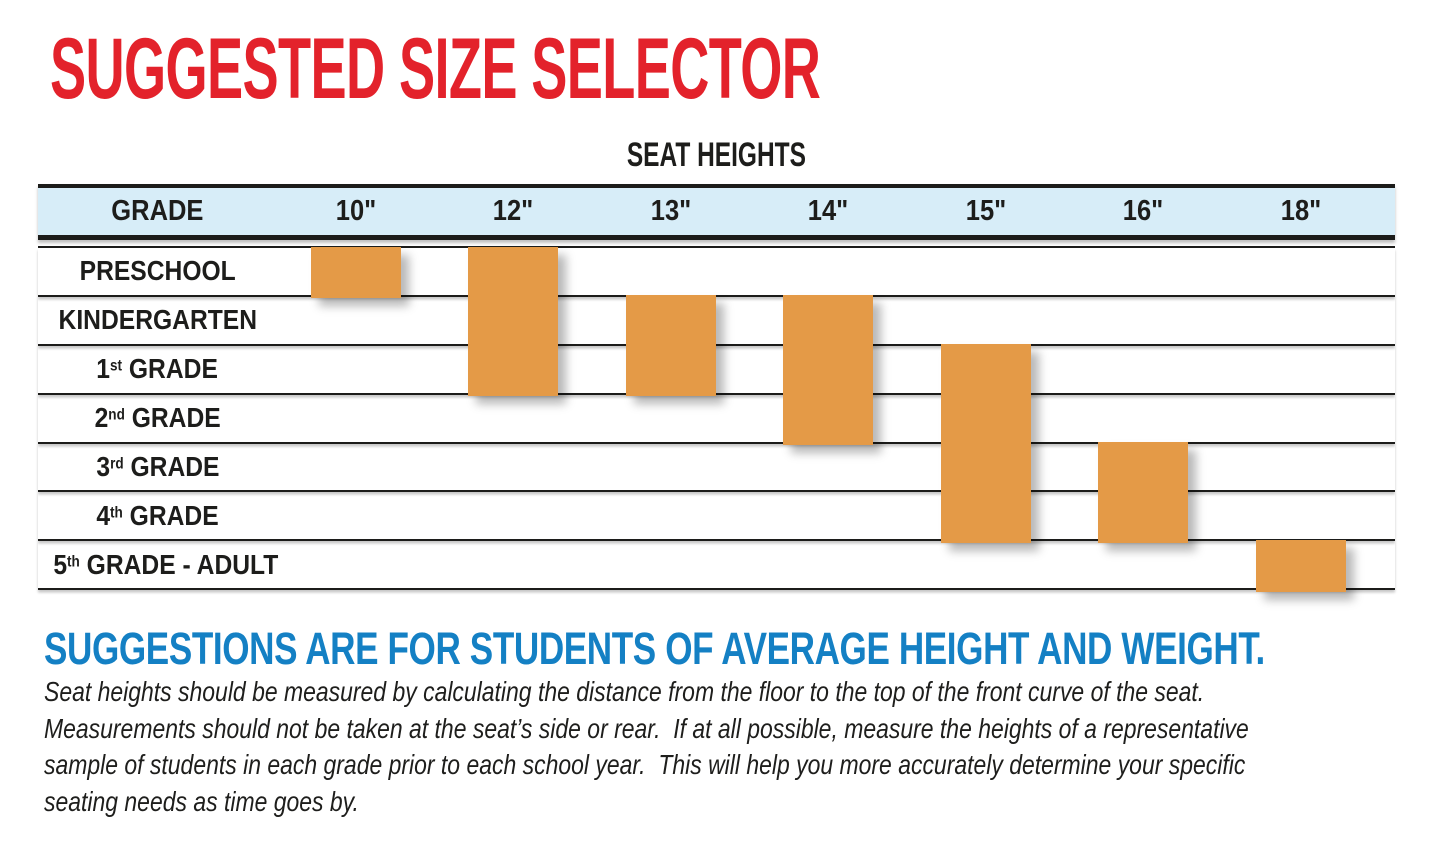 This screenshot has width=1445, height=859. Describe the element at coordinates (513, 321) in the screenshot. I see `range-bar-12in` at that location.